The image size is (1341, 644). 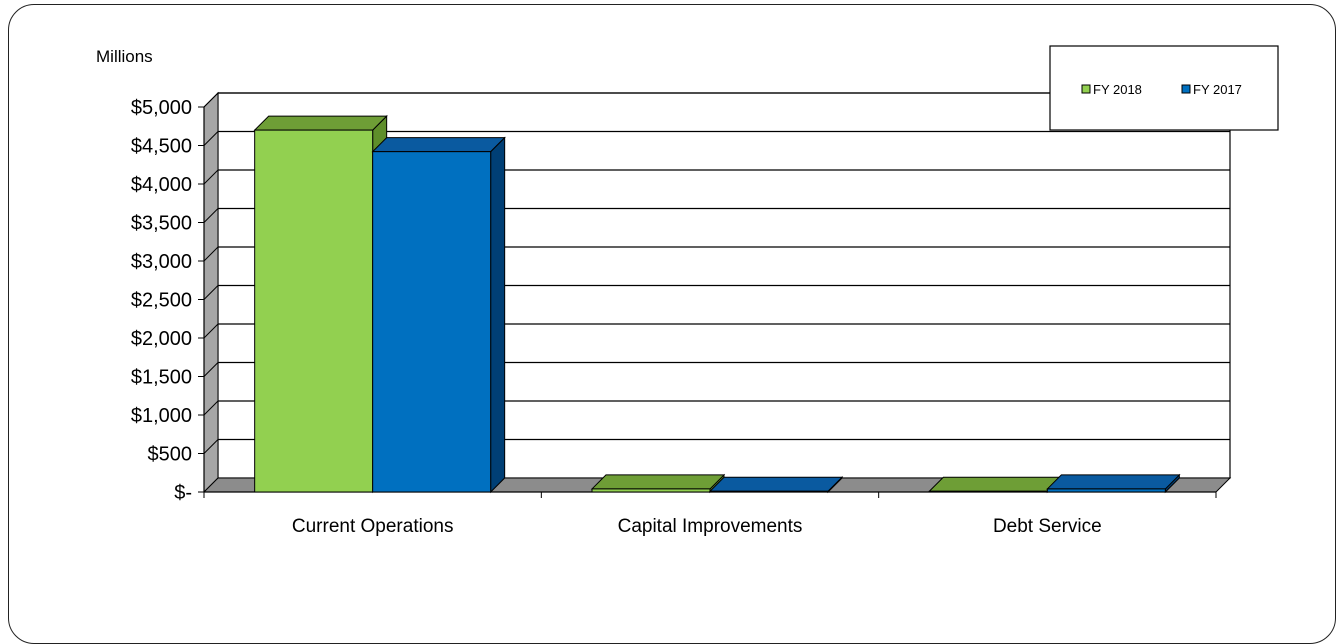 I want to click on y-tick-label: $5,000, so click(x=161, y=108).